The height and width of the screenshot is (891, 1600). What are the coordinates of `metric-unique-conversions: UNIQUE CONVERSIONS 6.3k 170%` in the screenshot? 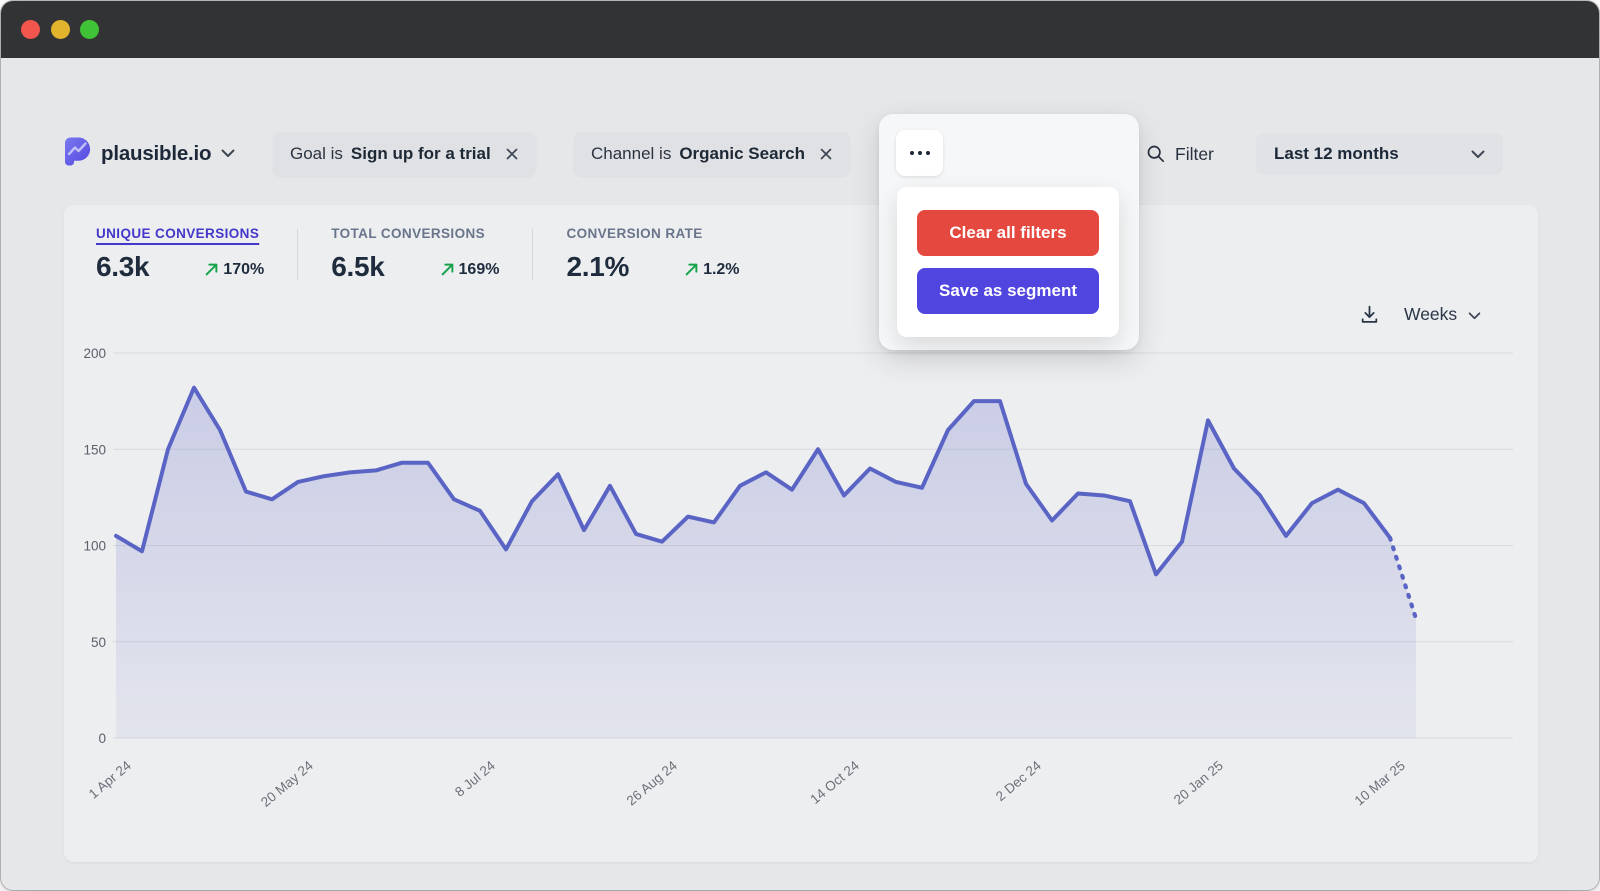 It's located at (196, 254).